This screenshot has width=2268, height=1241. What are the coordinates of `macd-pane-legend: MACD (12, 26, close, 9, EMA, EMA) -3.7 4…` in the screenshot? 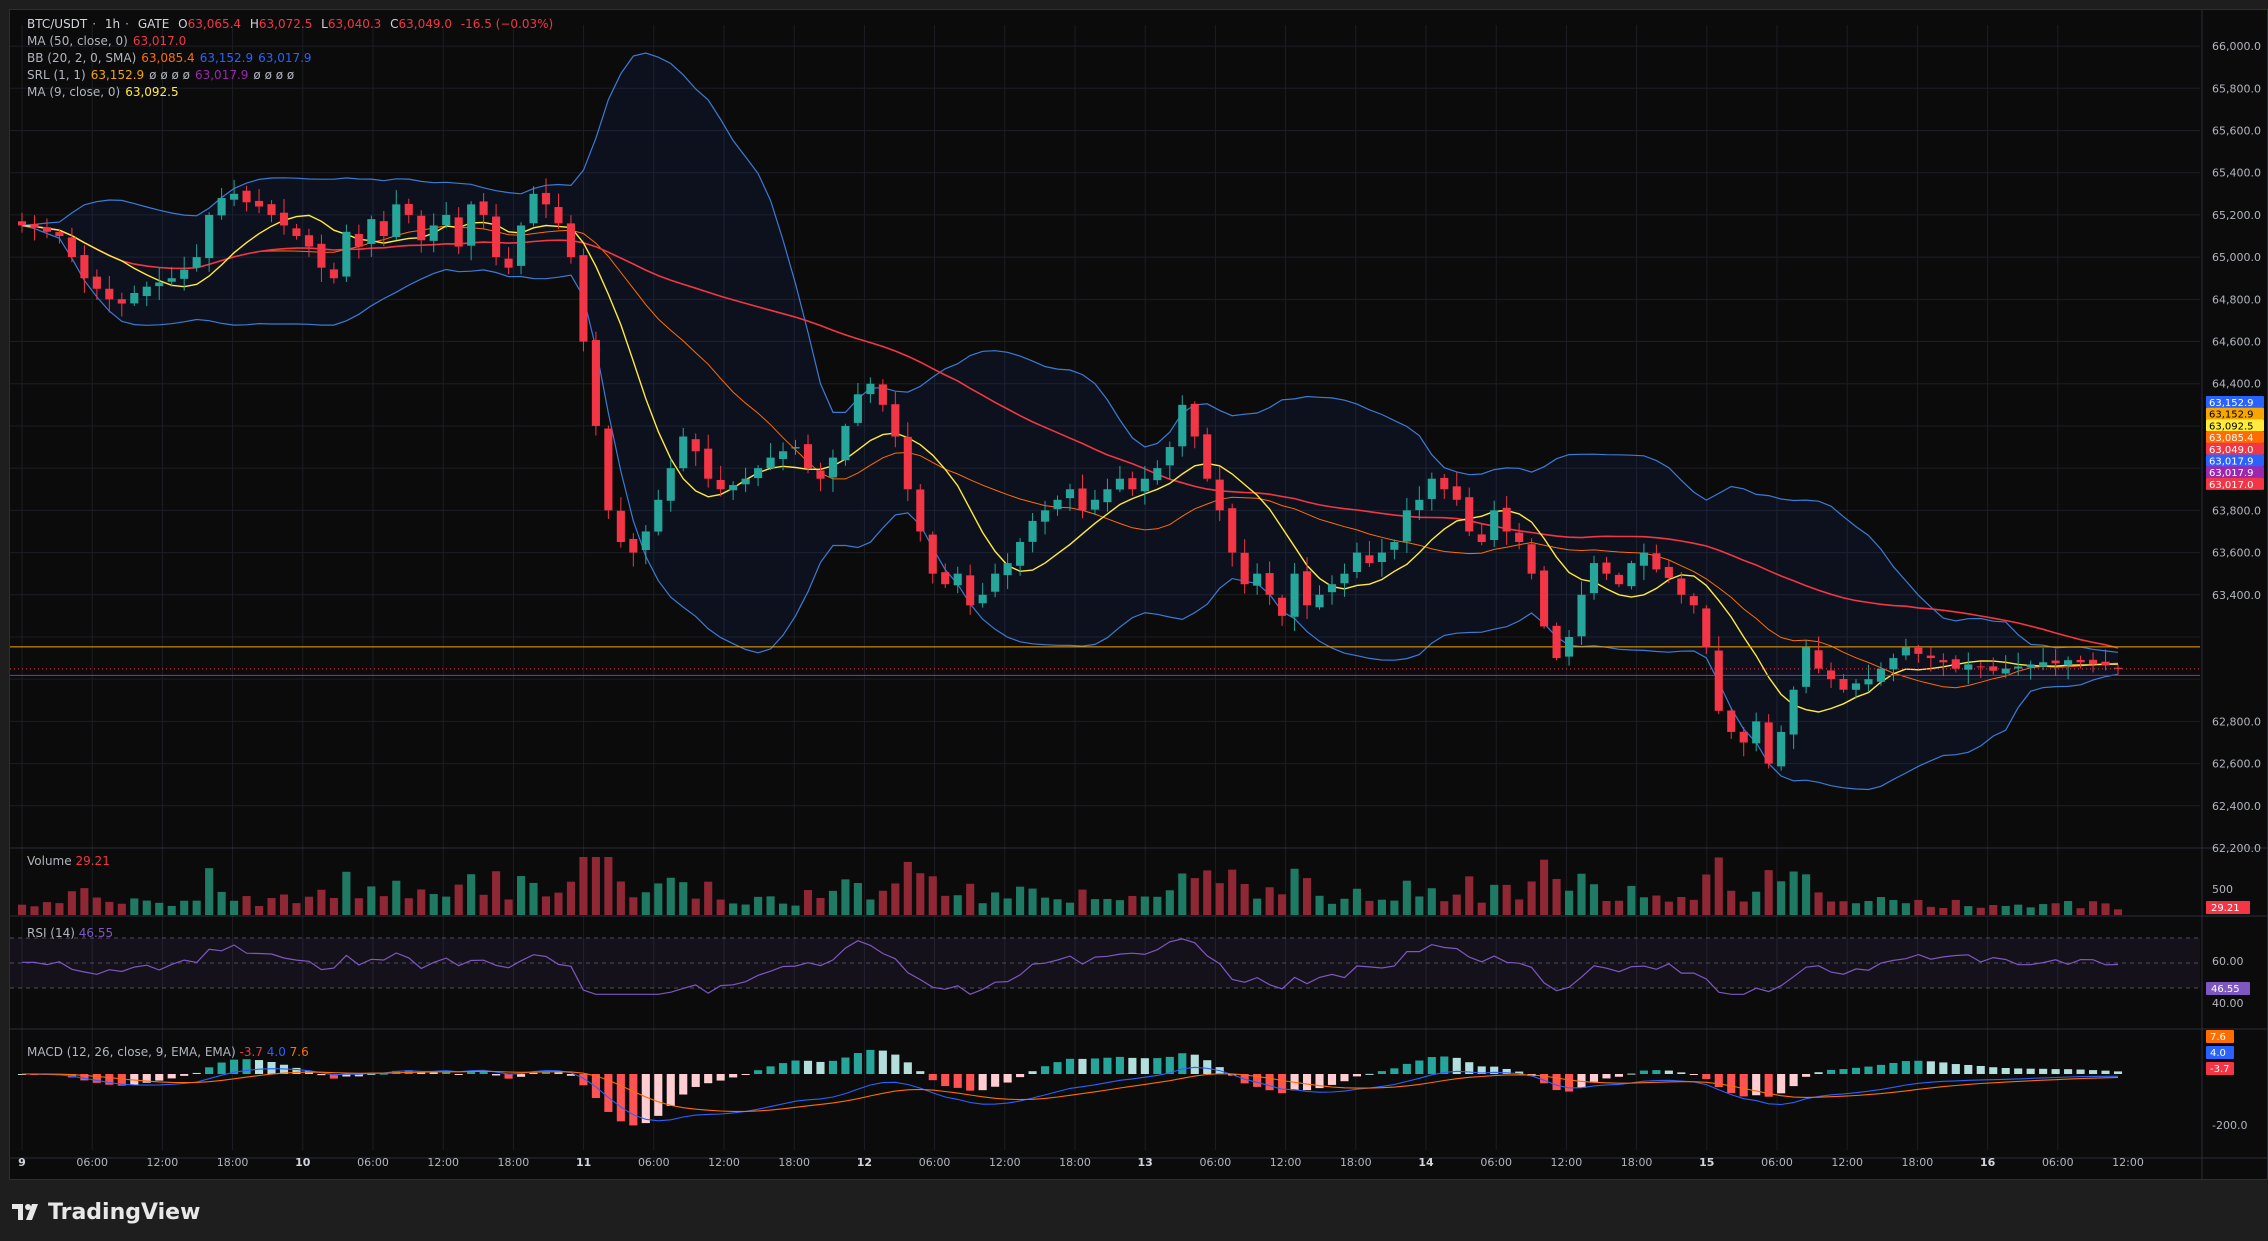 It's located at (168, 1052).